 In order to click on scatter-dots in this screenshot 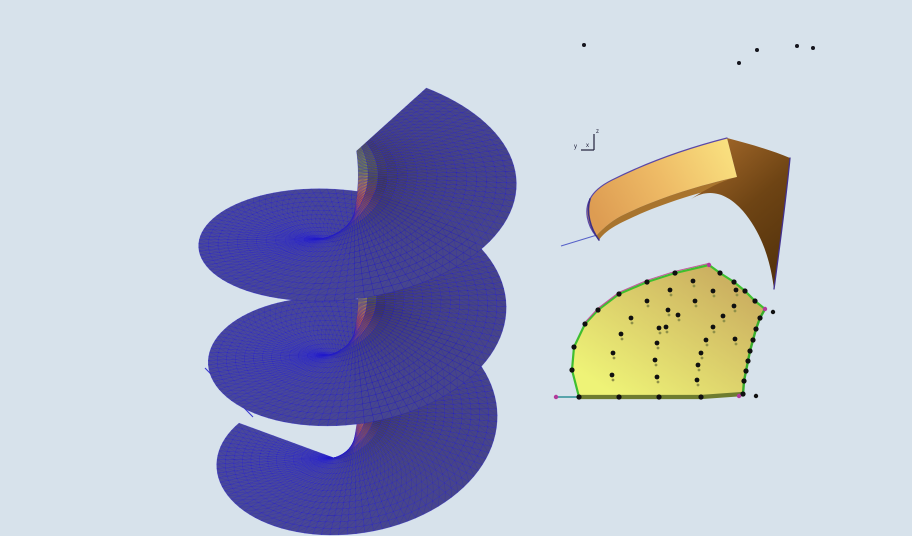, I will do `click(698, 54)`.